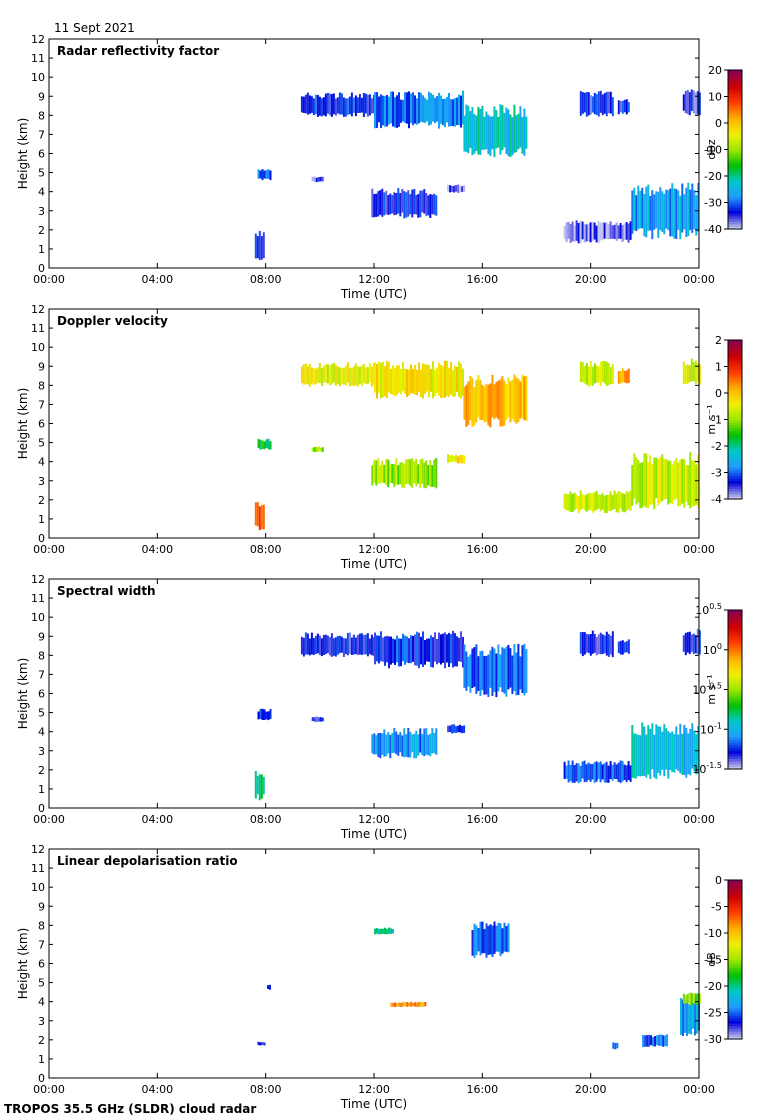 This screenshot has width=780, height=1120. I want to click on colorbar: 2 1 0 -1 -2 -3 -4 m s⁻¹, so click(724, 420).